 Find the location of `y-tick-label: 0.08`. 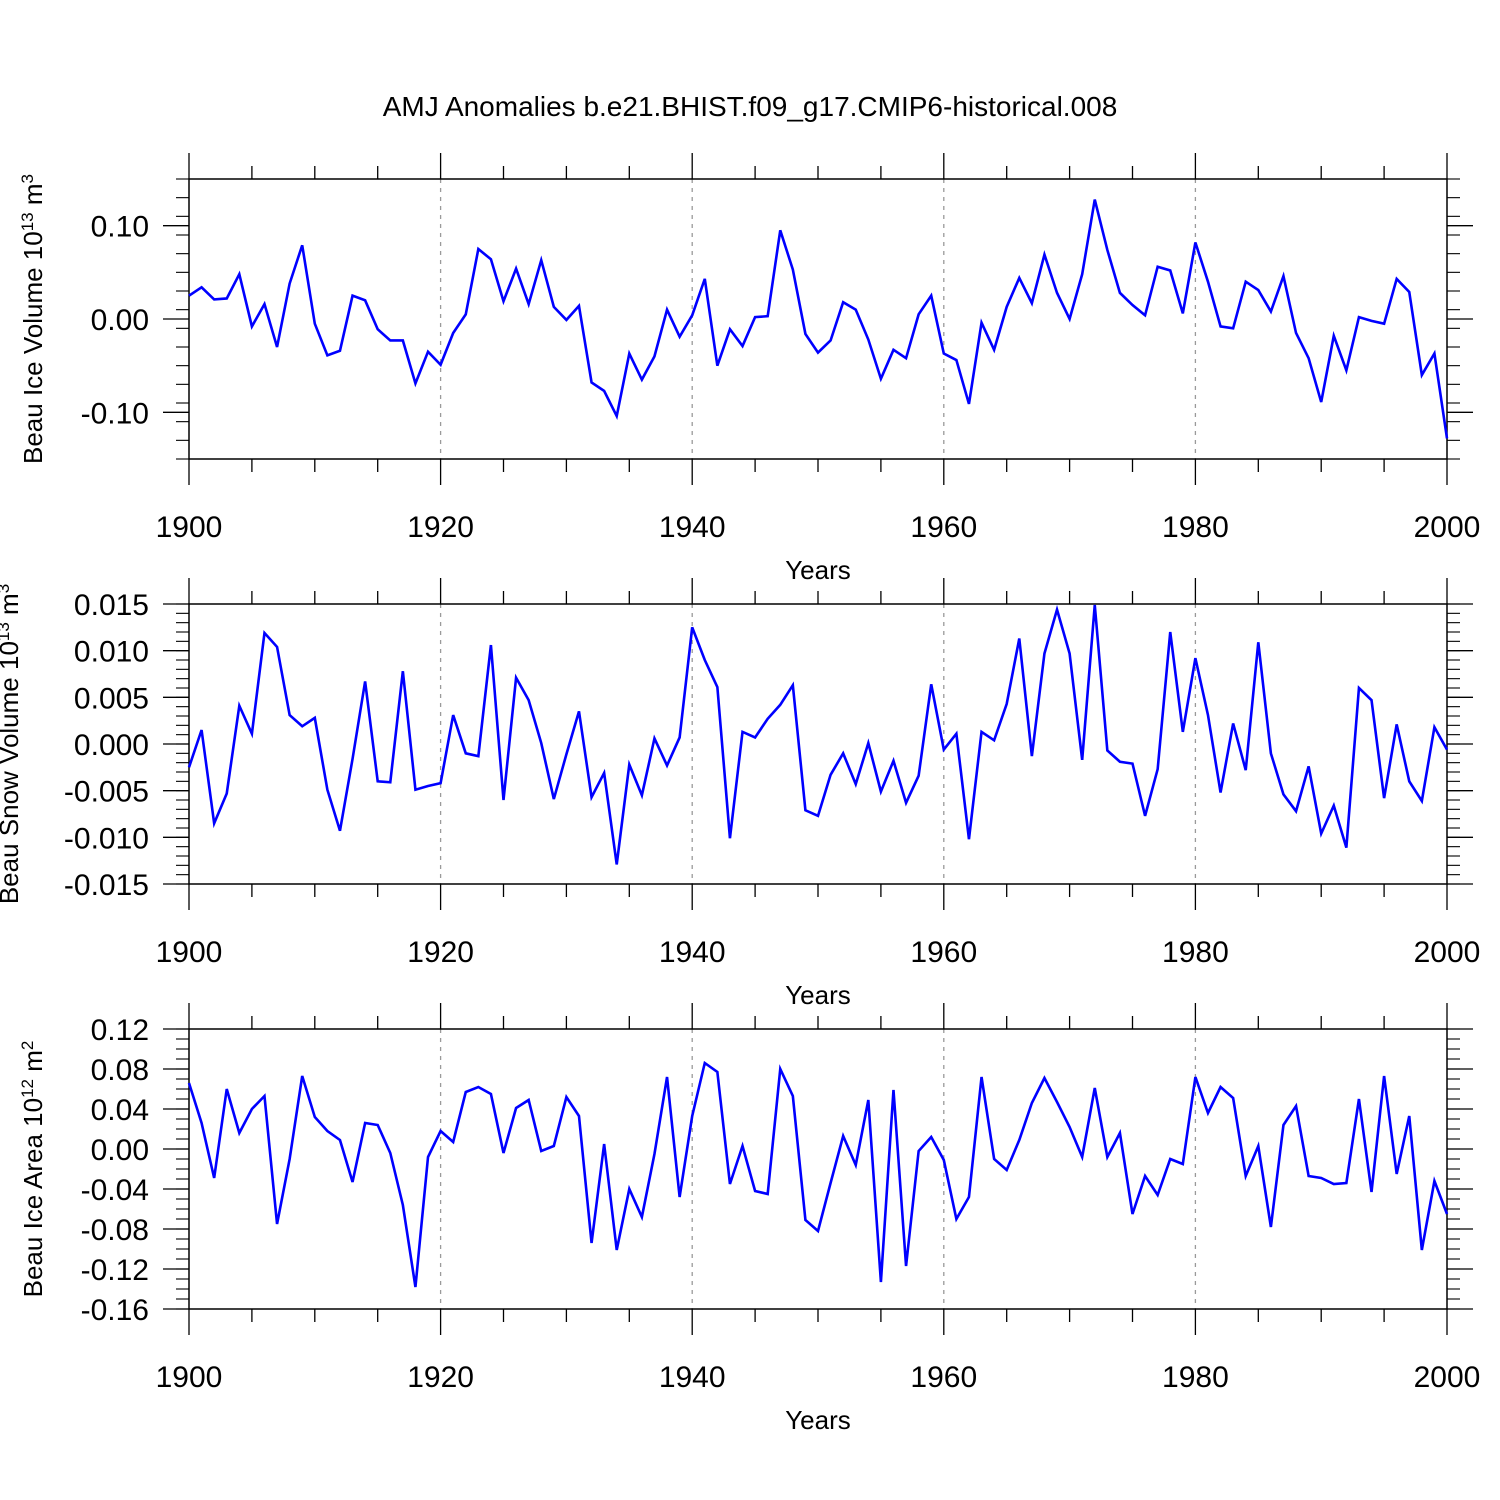

y-tick-label: 0.08 is located at coordinates (120, 1070).